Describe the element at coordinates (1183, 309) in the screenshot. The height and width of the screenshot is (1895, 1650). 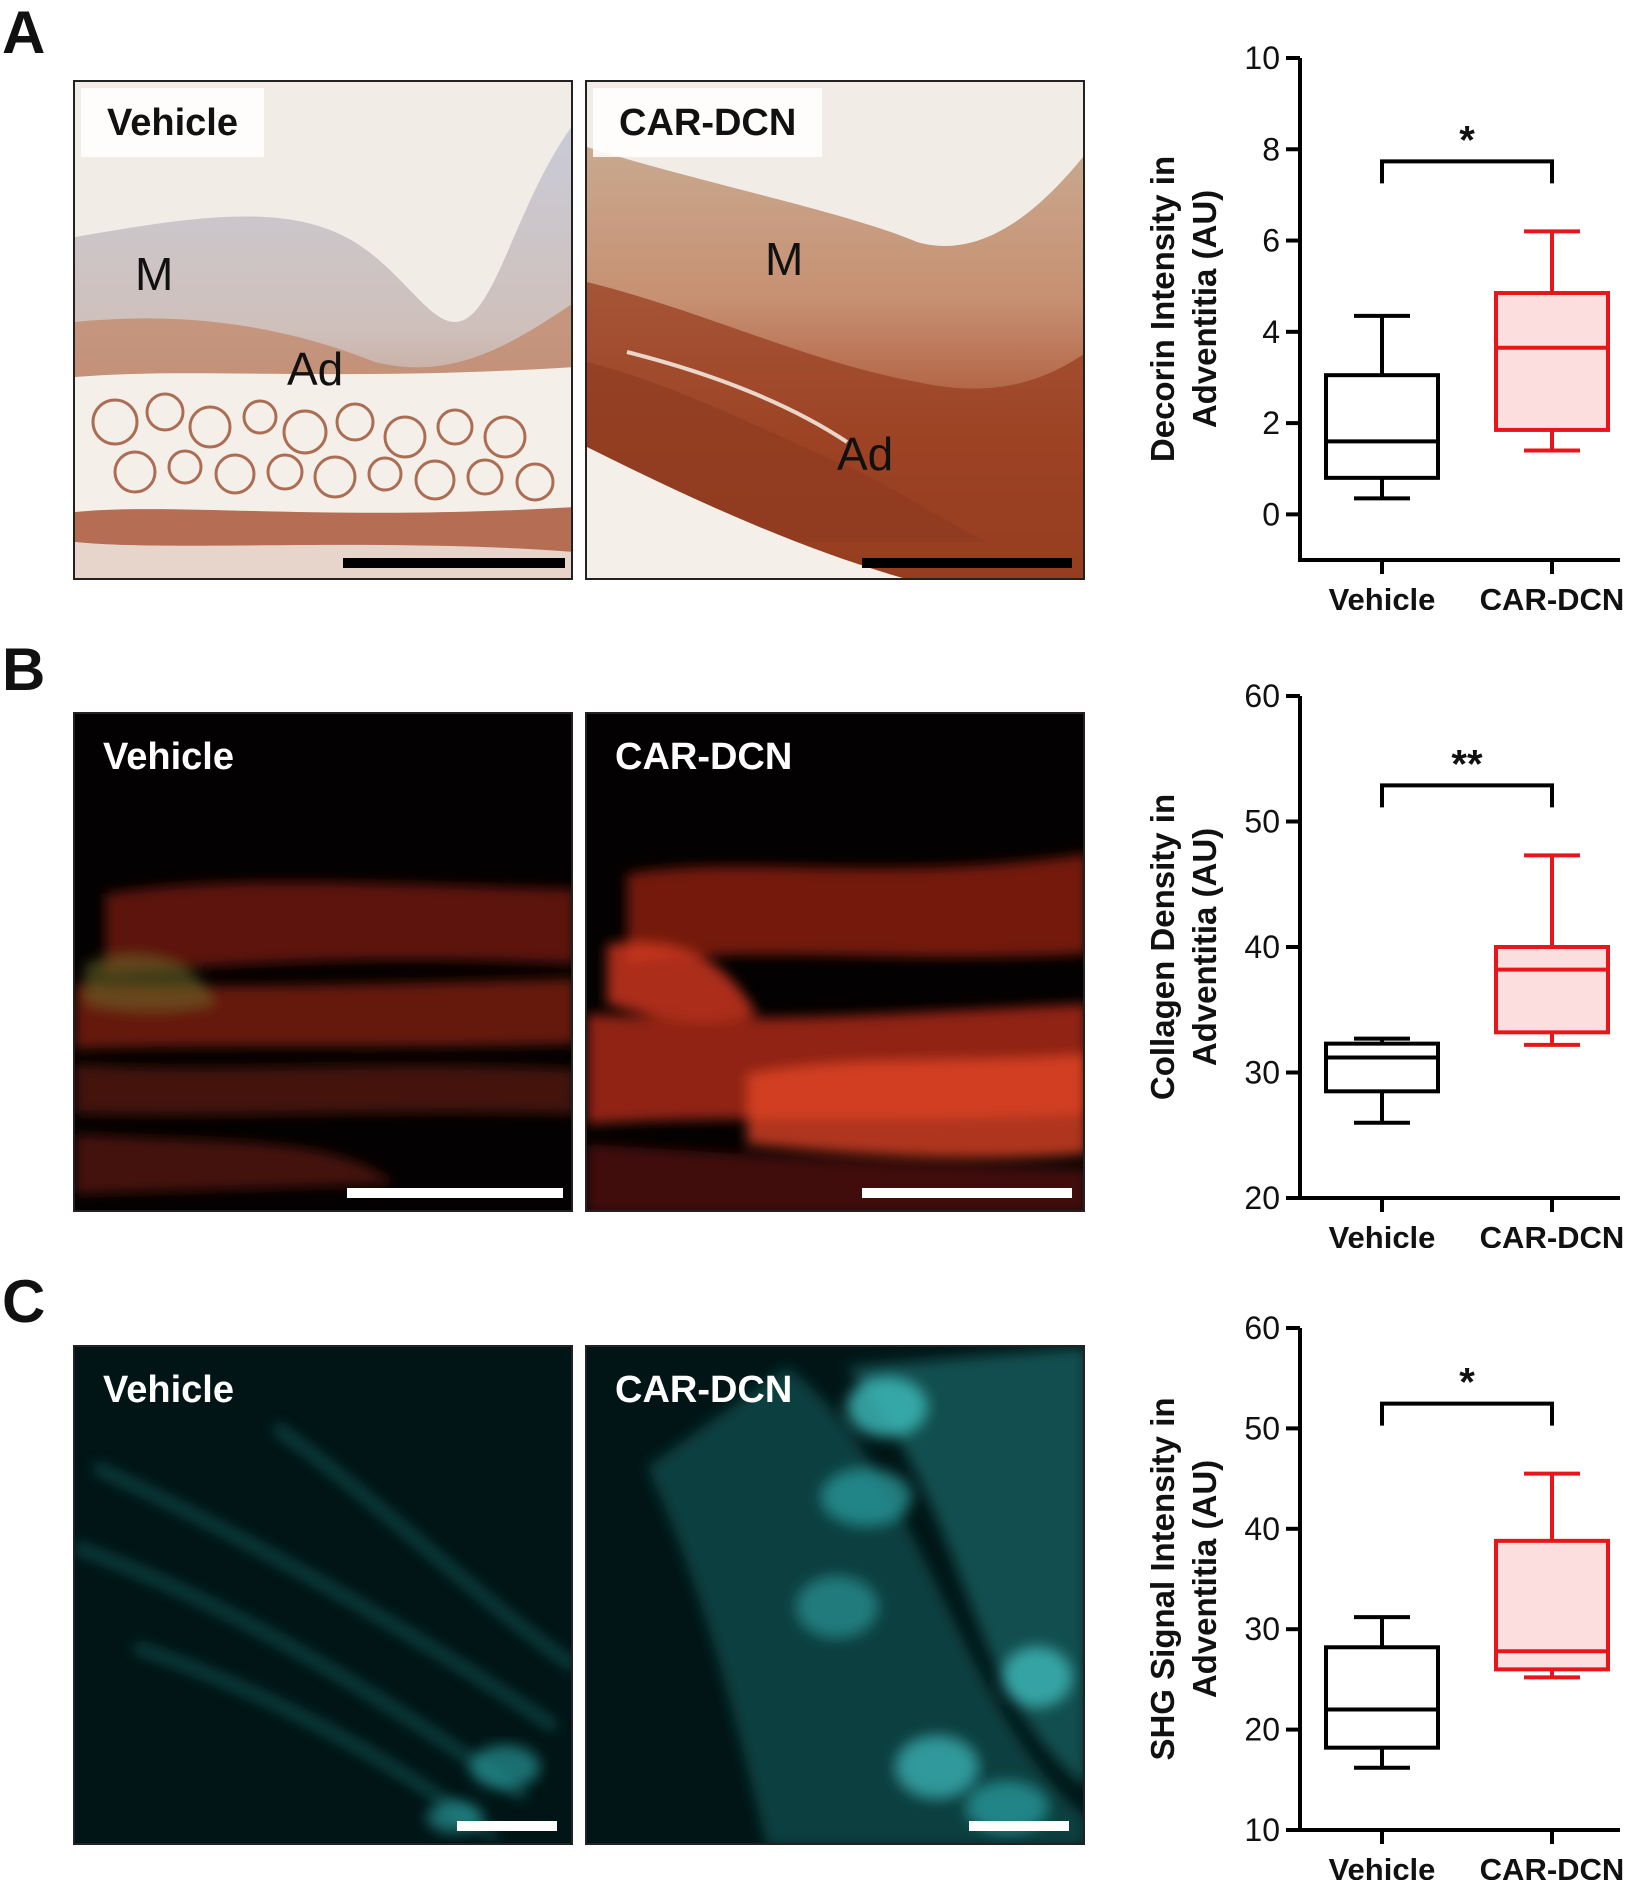
I see `y-axis-label: Decorin Intensity in Adventitia (AU)` at that location.